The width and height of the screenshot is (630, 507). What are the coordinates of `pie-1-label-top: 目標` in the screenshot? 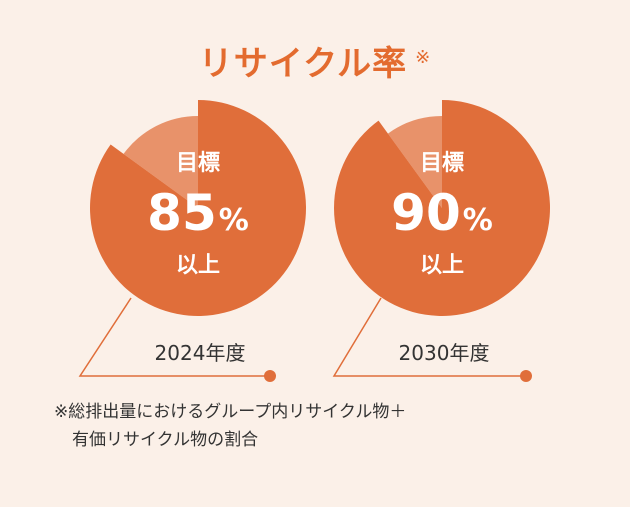 It's located at (198, 163).